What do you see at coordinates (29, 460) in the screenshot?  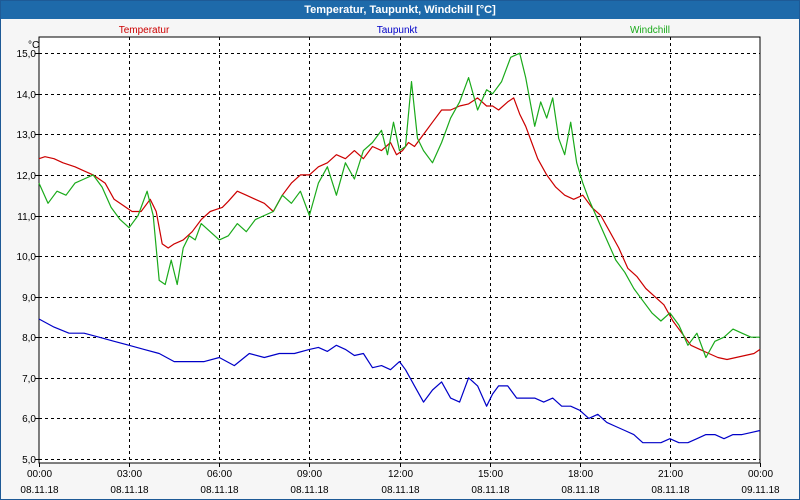 I see `y-tick-label: 5,0` at bounding box center [29, 460].